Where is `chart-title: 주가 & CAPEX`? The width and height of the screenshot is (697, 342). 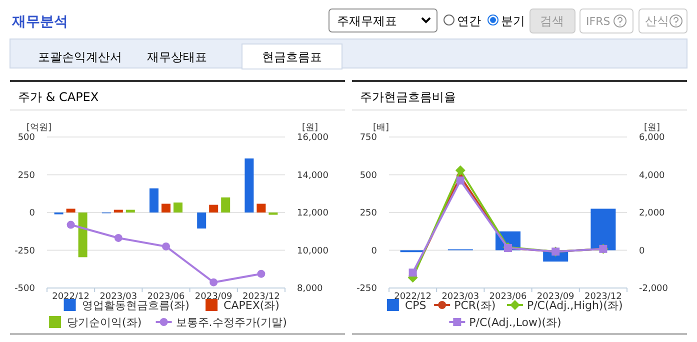
chart-title: 주가 & CAPEX is located at coordinates (58, 97).